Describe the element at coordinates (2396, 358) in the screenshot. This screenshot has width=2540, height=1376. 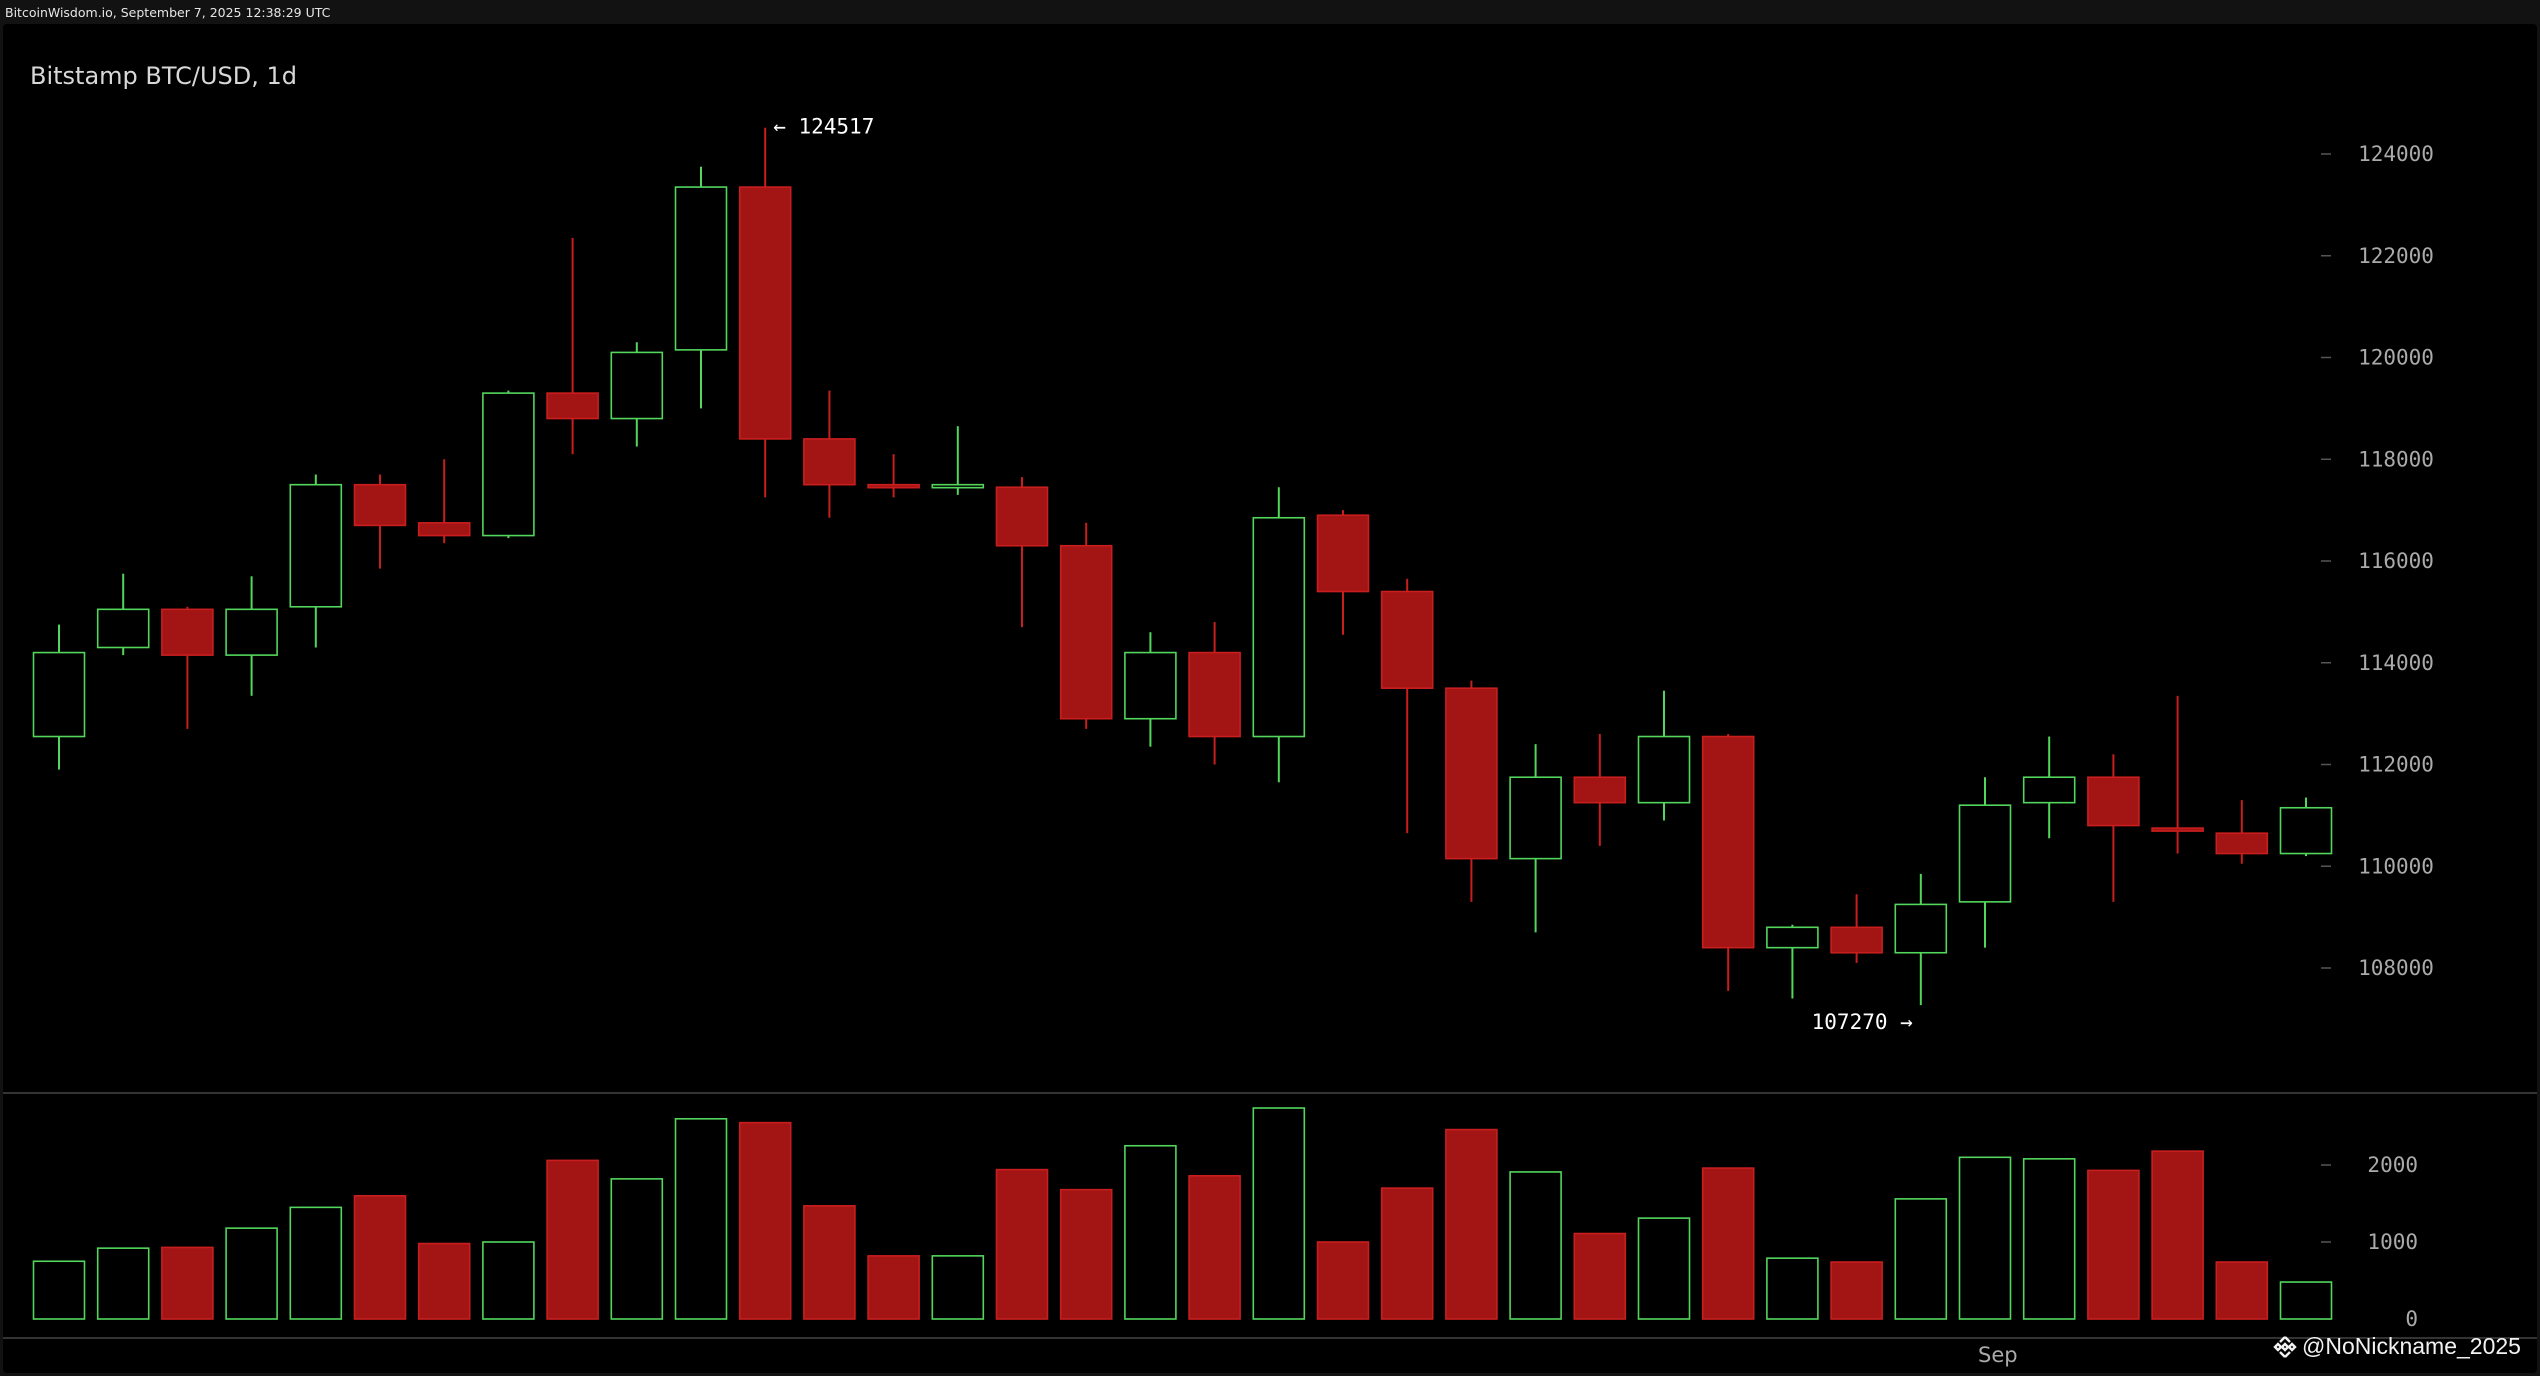
I see `price-tick-label: 120000` at that location.